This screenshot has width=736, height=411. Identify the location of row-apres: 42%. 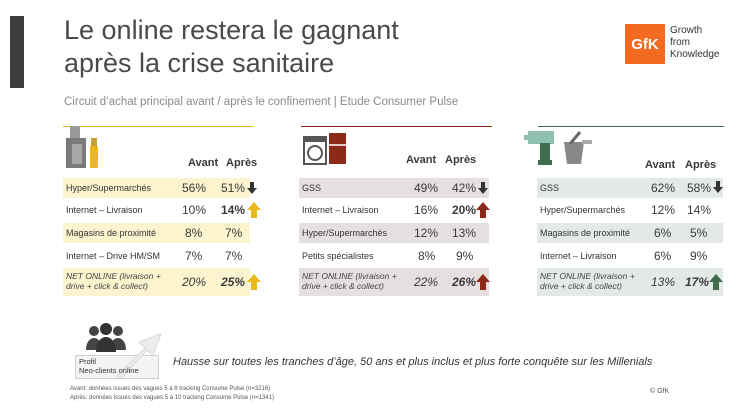
(464, 188).